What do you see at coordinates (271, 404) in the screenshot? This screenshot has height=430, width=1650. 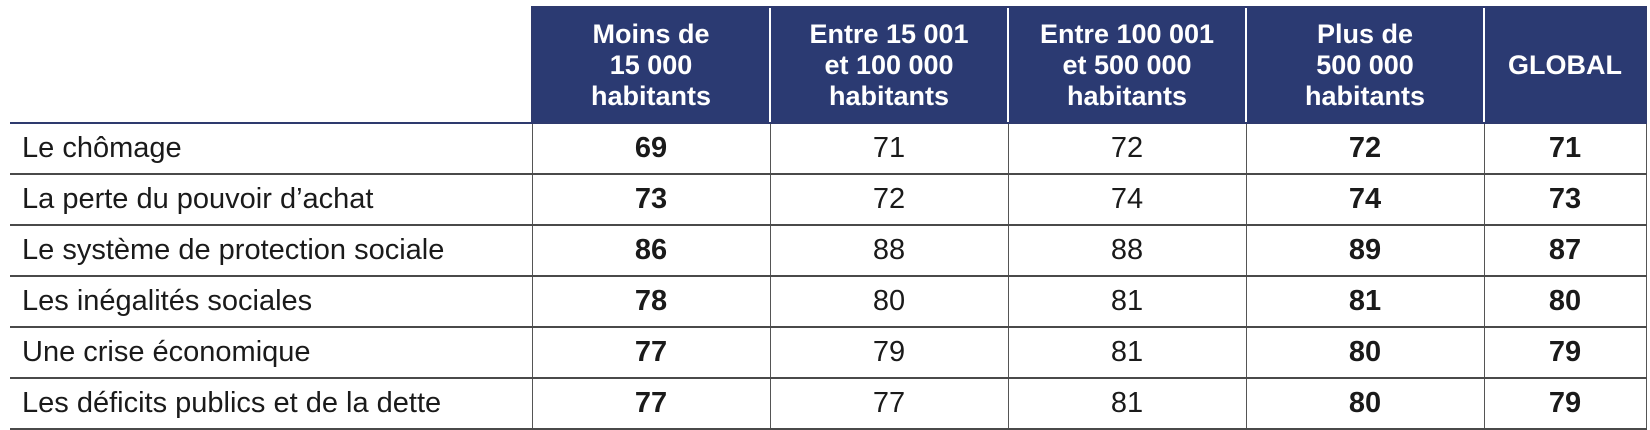 I see `row-label: Les déficits publics et de la dette` at bounding box center [271, 404].